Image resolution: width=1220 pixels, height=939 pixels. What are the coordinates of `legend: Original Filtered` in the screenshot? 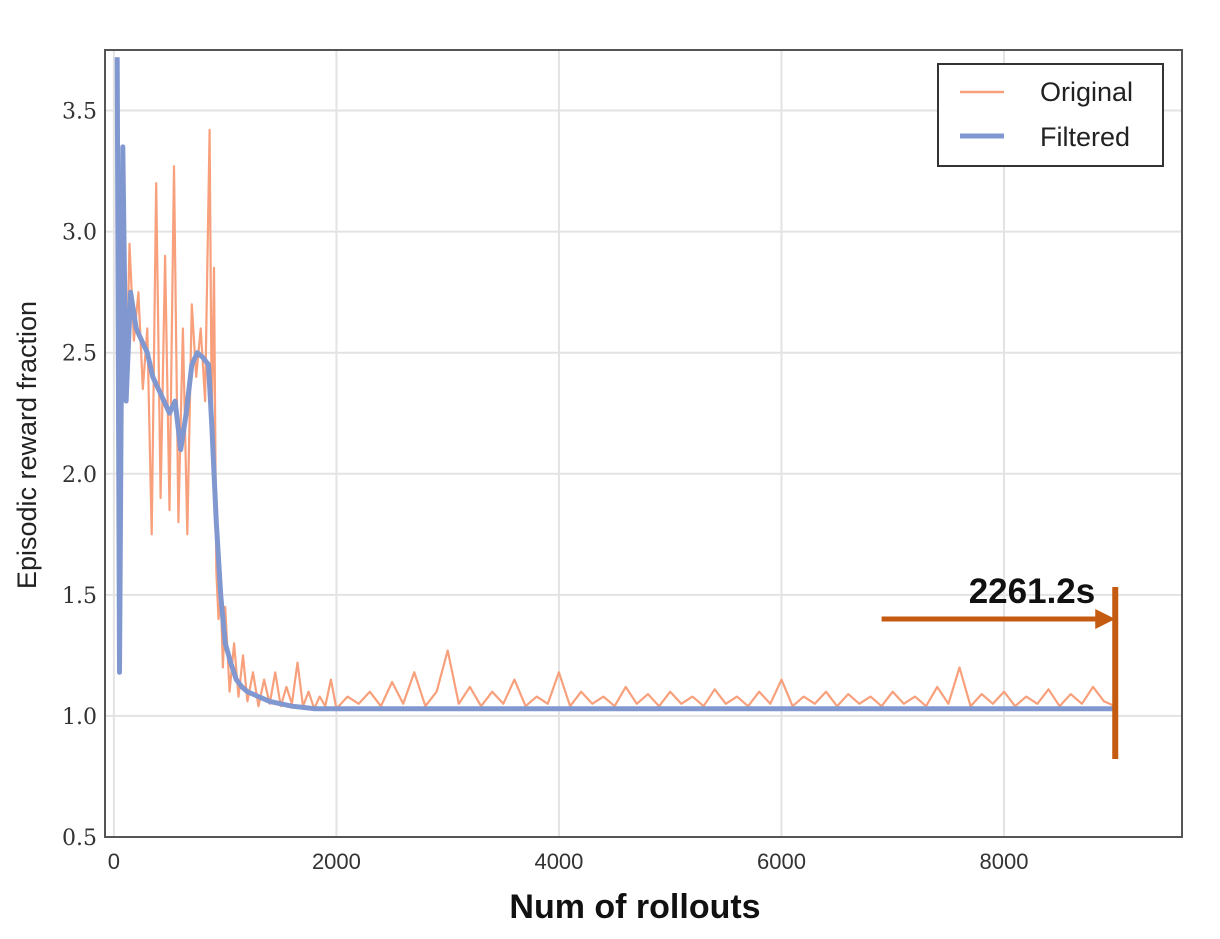 It's located at (1050, 115).